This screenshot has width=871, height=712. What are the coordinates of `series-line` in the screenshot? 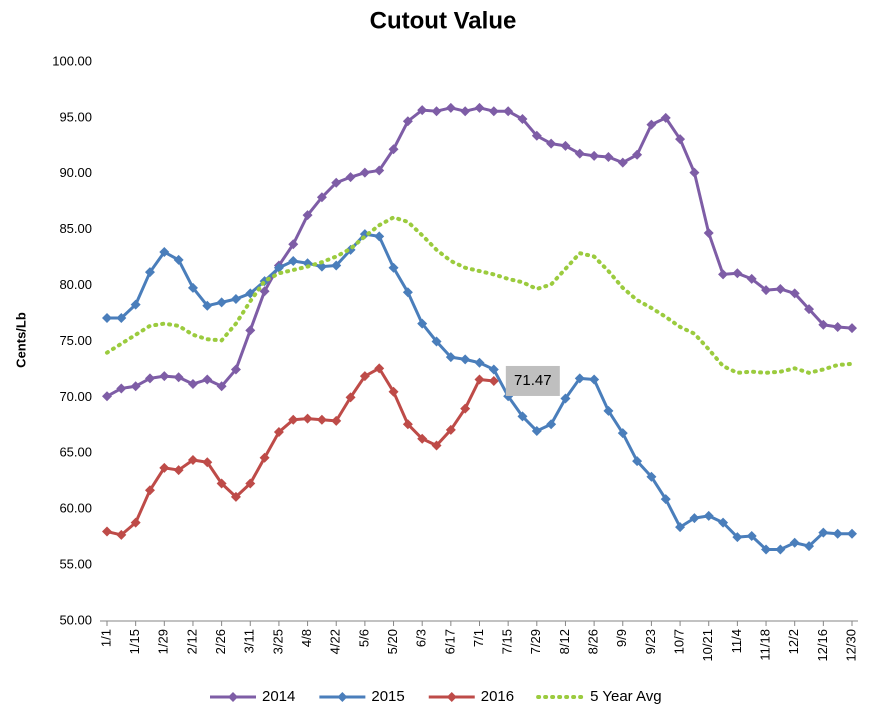 It's located at (300, 451).